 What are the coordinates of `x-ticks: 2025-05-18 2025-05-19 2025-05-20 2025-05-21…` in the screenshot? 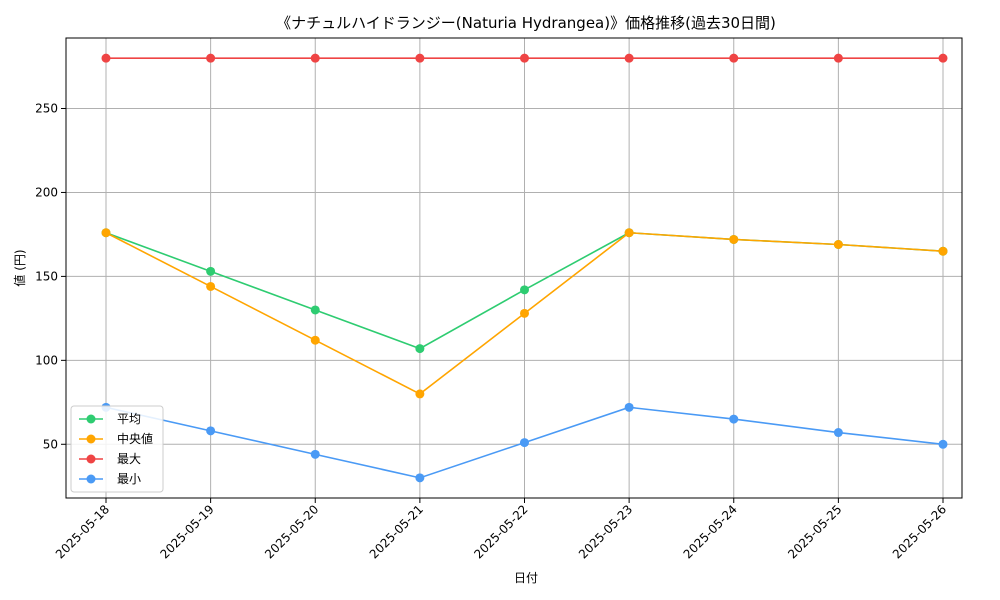 It's located at (501, 529).